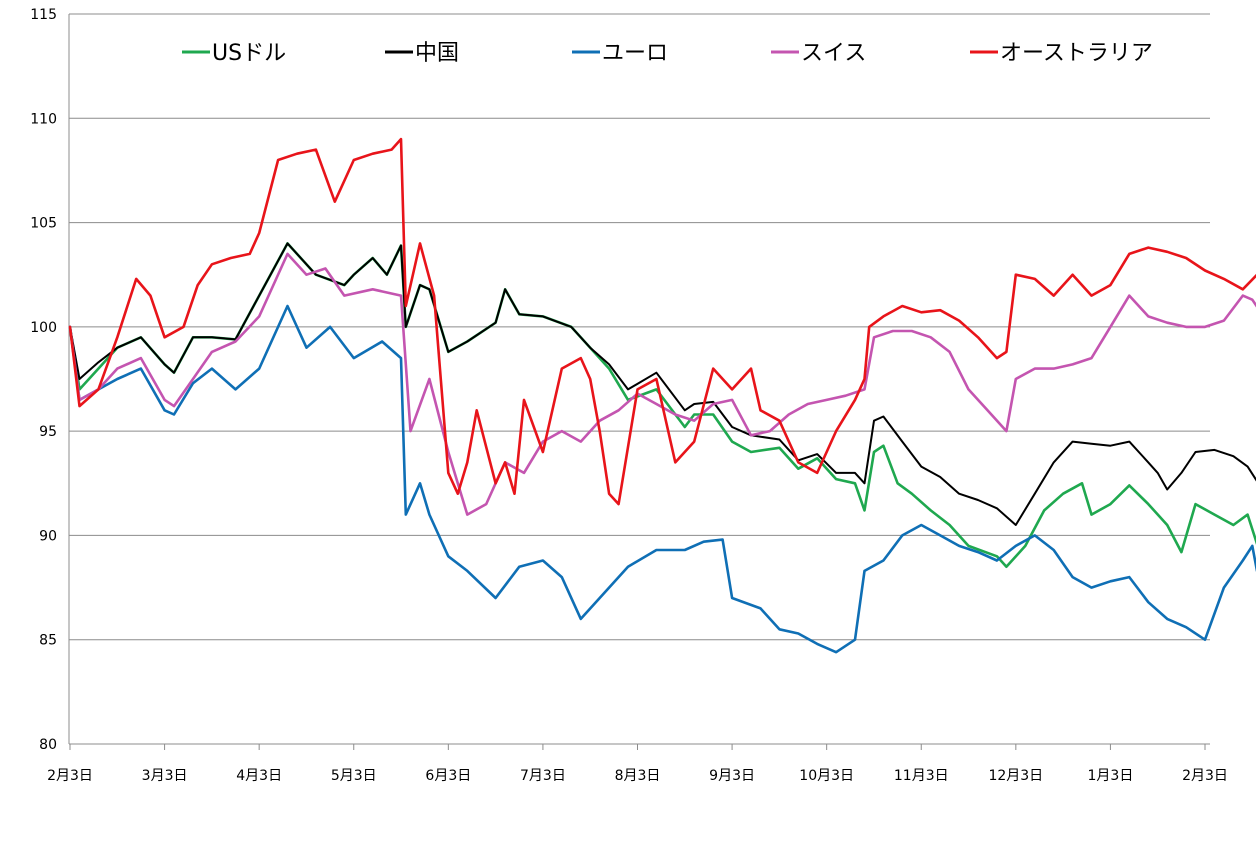 The image size is (1256, 848). I want to click on y-tick-label: 105, so click(43, 224).